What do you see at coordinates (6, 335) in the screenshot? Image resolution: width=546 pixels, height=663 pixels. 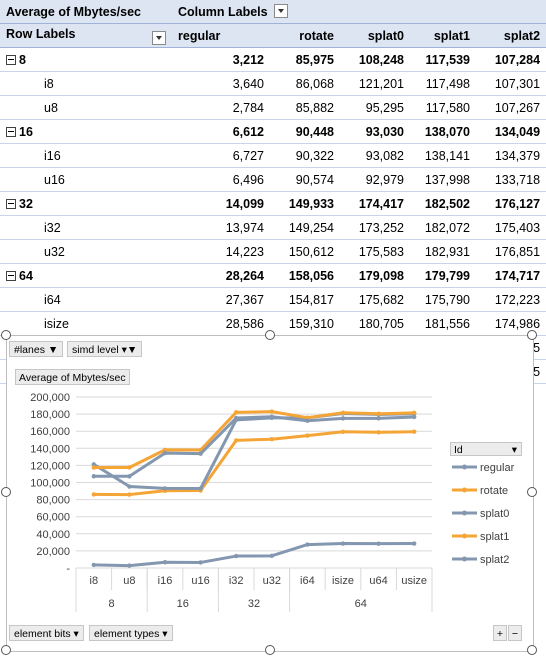 I see `resize-handle-top-left` at bounding box center [6, 335].